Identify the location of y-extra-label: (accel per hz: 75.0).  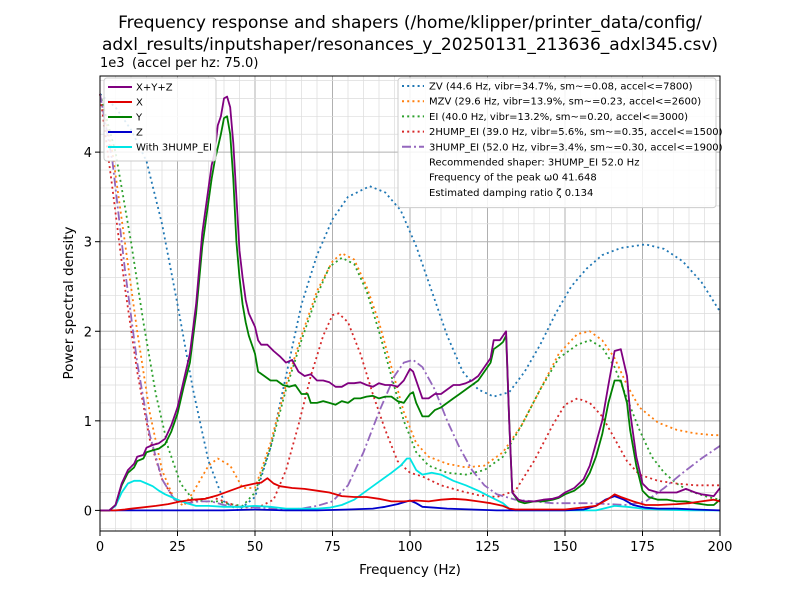
(195, 63).